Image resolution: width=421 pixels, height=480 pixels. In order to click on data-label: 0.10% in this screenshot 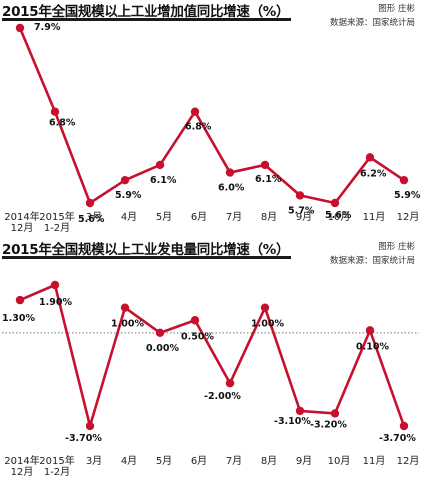, I will do `click(372, 346)`.